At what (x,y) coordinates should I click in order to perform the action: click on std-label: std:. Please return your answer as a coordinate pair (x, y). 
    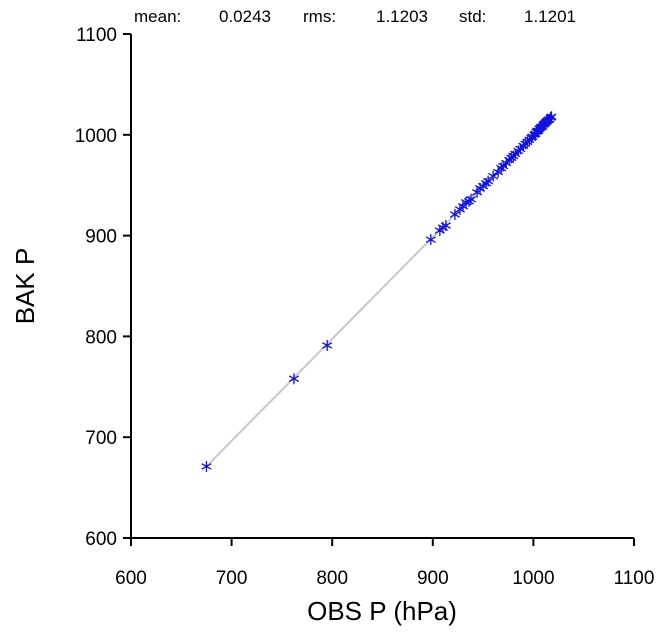
    Looking at the image, I should click on (472, 16).